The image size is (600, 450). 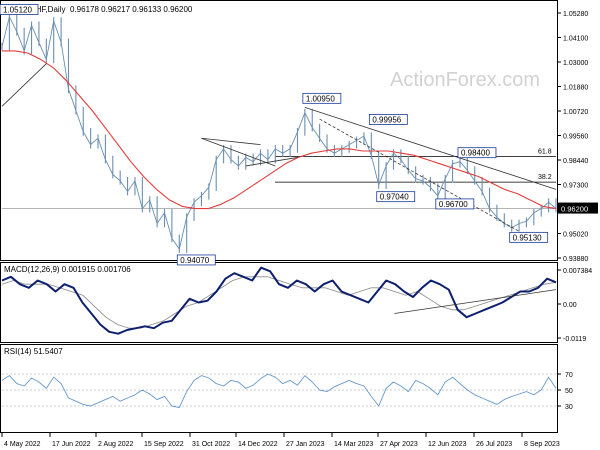 I want to click on price-level-label: 0.96700, so click(x=453, y=204).